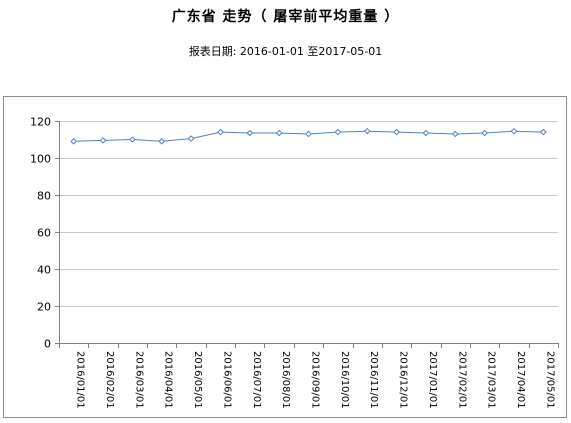 The width and height of the screenshot is (571, 423). Describe the element at coordinates (520, 380) in the screenshot. I see `x-tick-label: 2017/04/01` at that location.